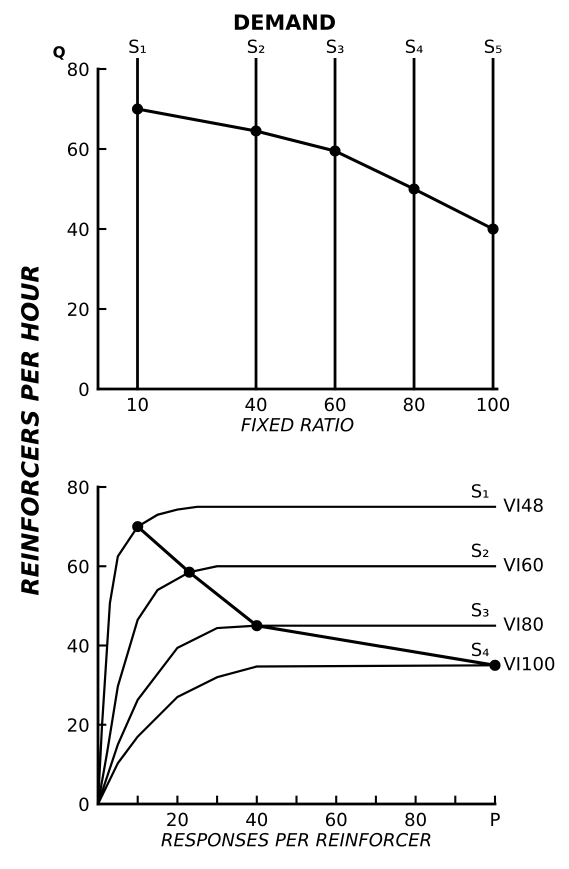 The width and height of the screenshot is (569, 869). I want to click on chart-title: DEMAND, so click(284, 22).